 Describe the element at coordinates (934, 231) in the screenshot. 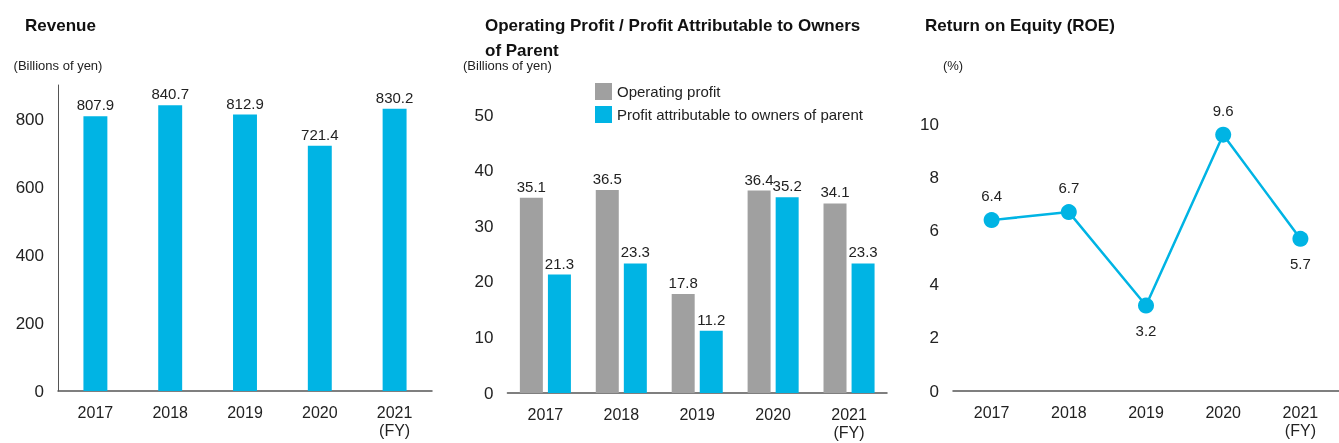

I see `y-tick-label: 6` at that location.